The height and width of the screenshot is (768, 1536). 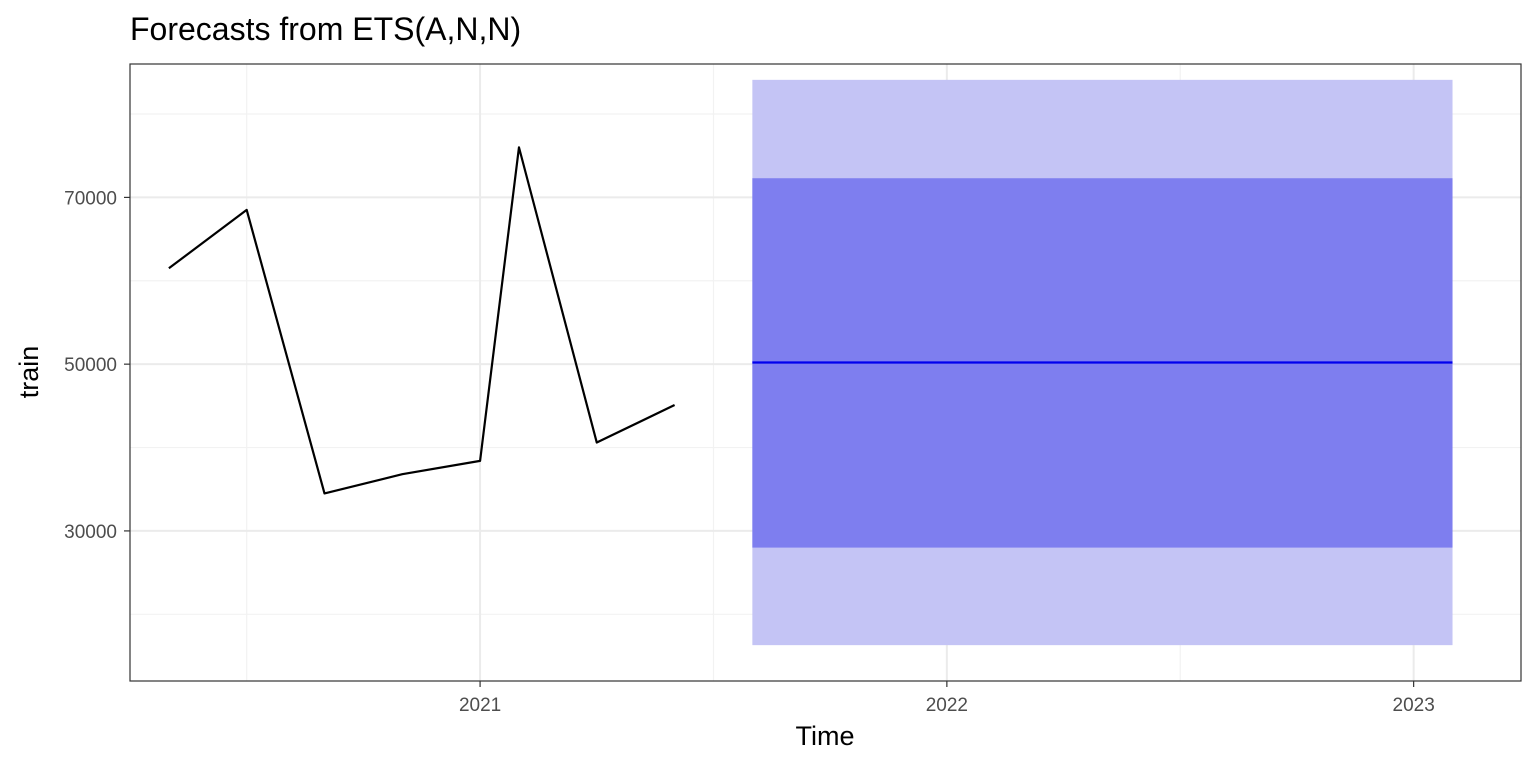 What do you see at coordinates (90, 365) in the screenshot?
I see `y-tick-label: 50000` at bounding box center [90, 365].